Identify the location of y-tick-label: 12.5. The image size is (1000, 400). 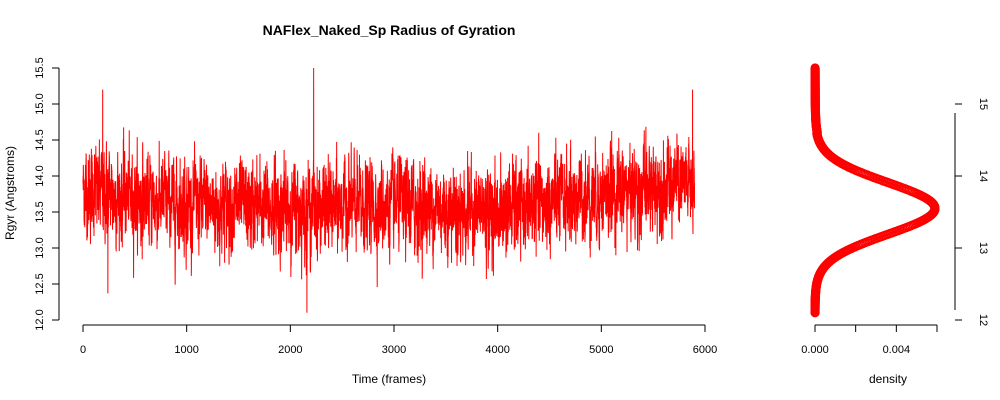
(40, 283).